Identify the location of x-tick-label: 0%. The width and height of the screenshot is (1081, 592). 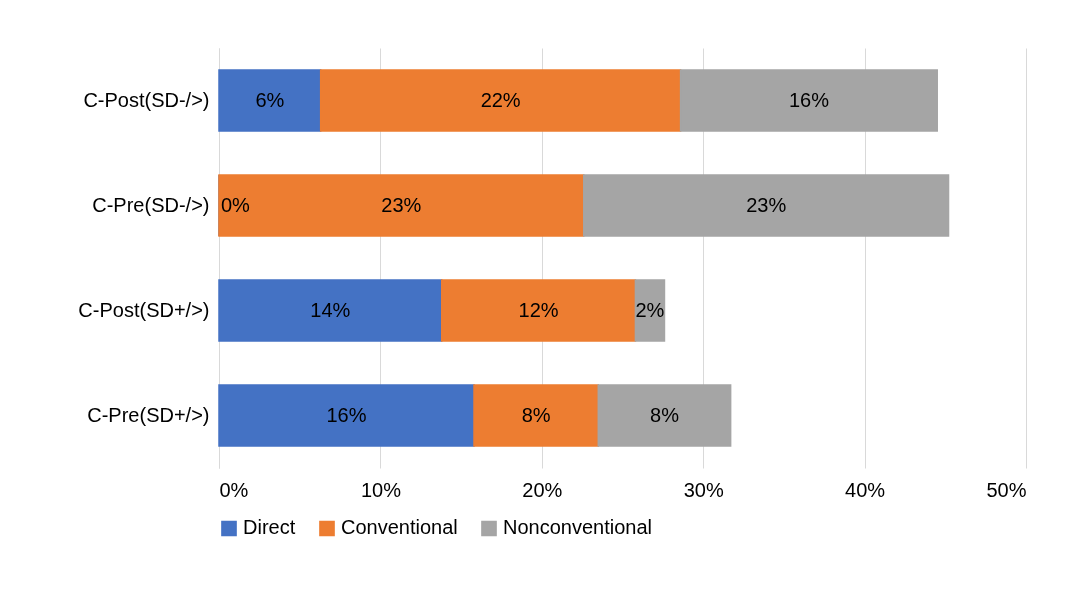
(234, 489).